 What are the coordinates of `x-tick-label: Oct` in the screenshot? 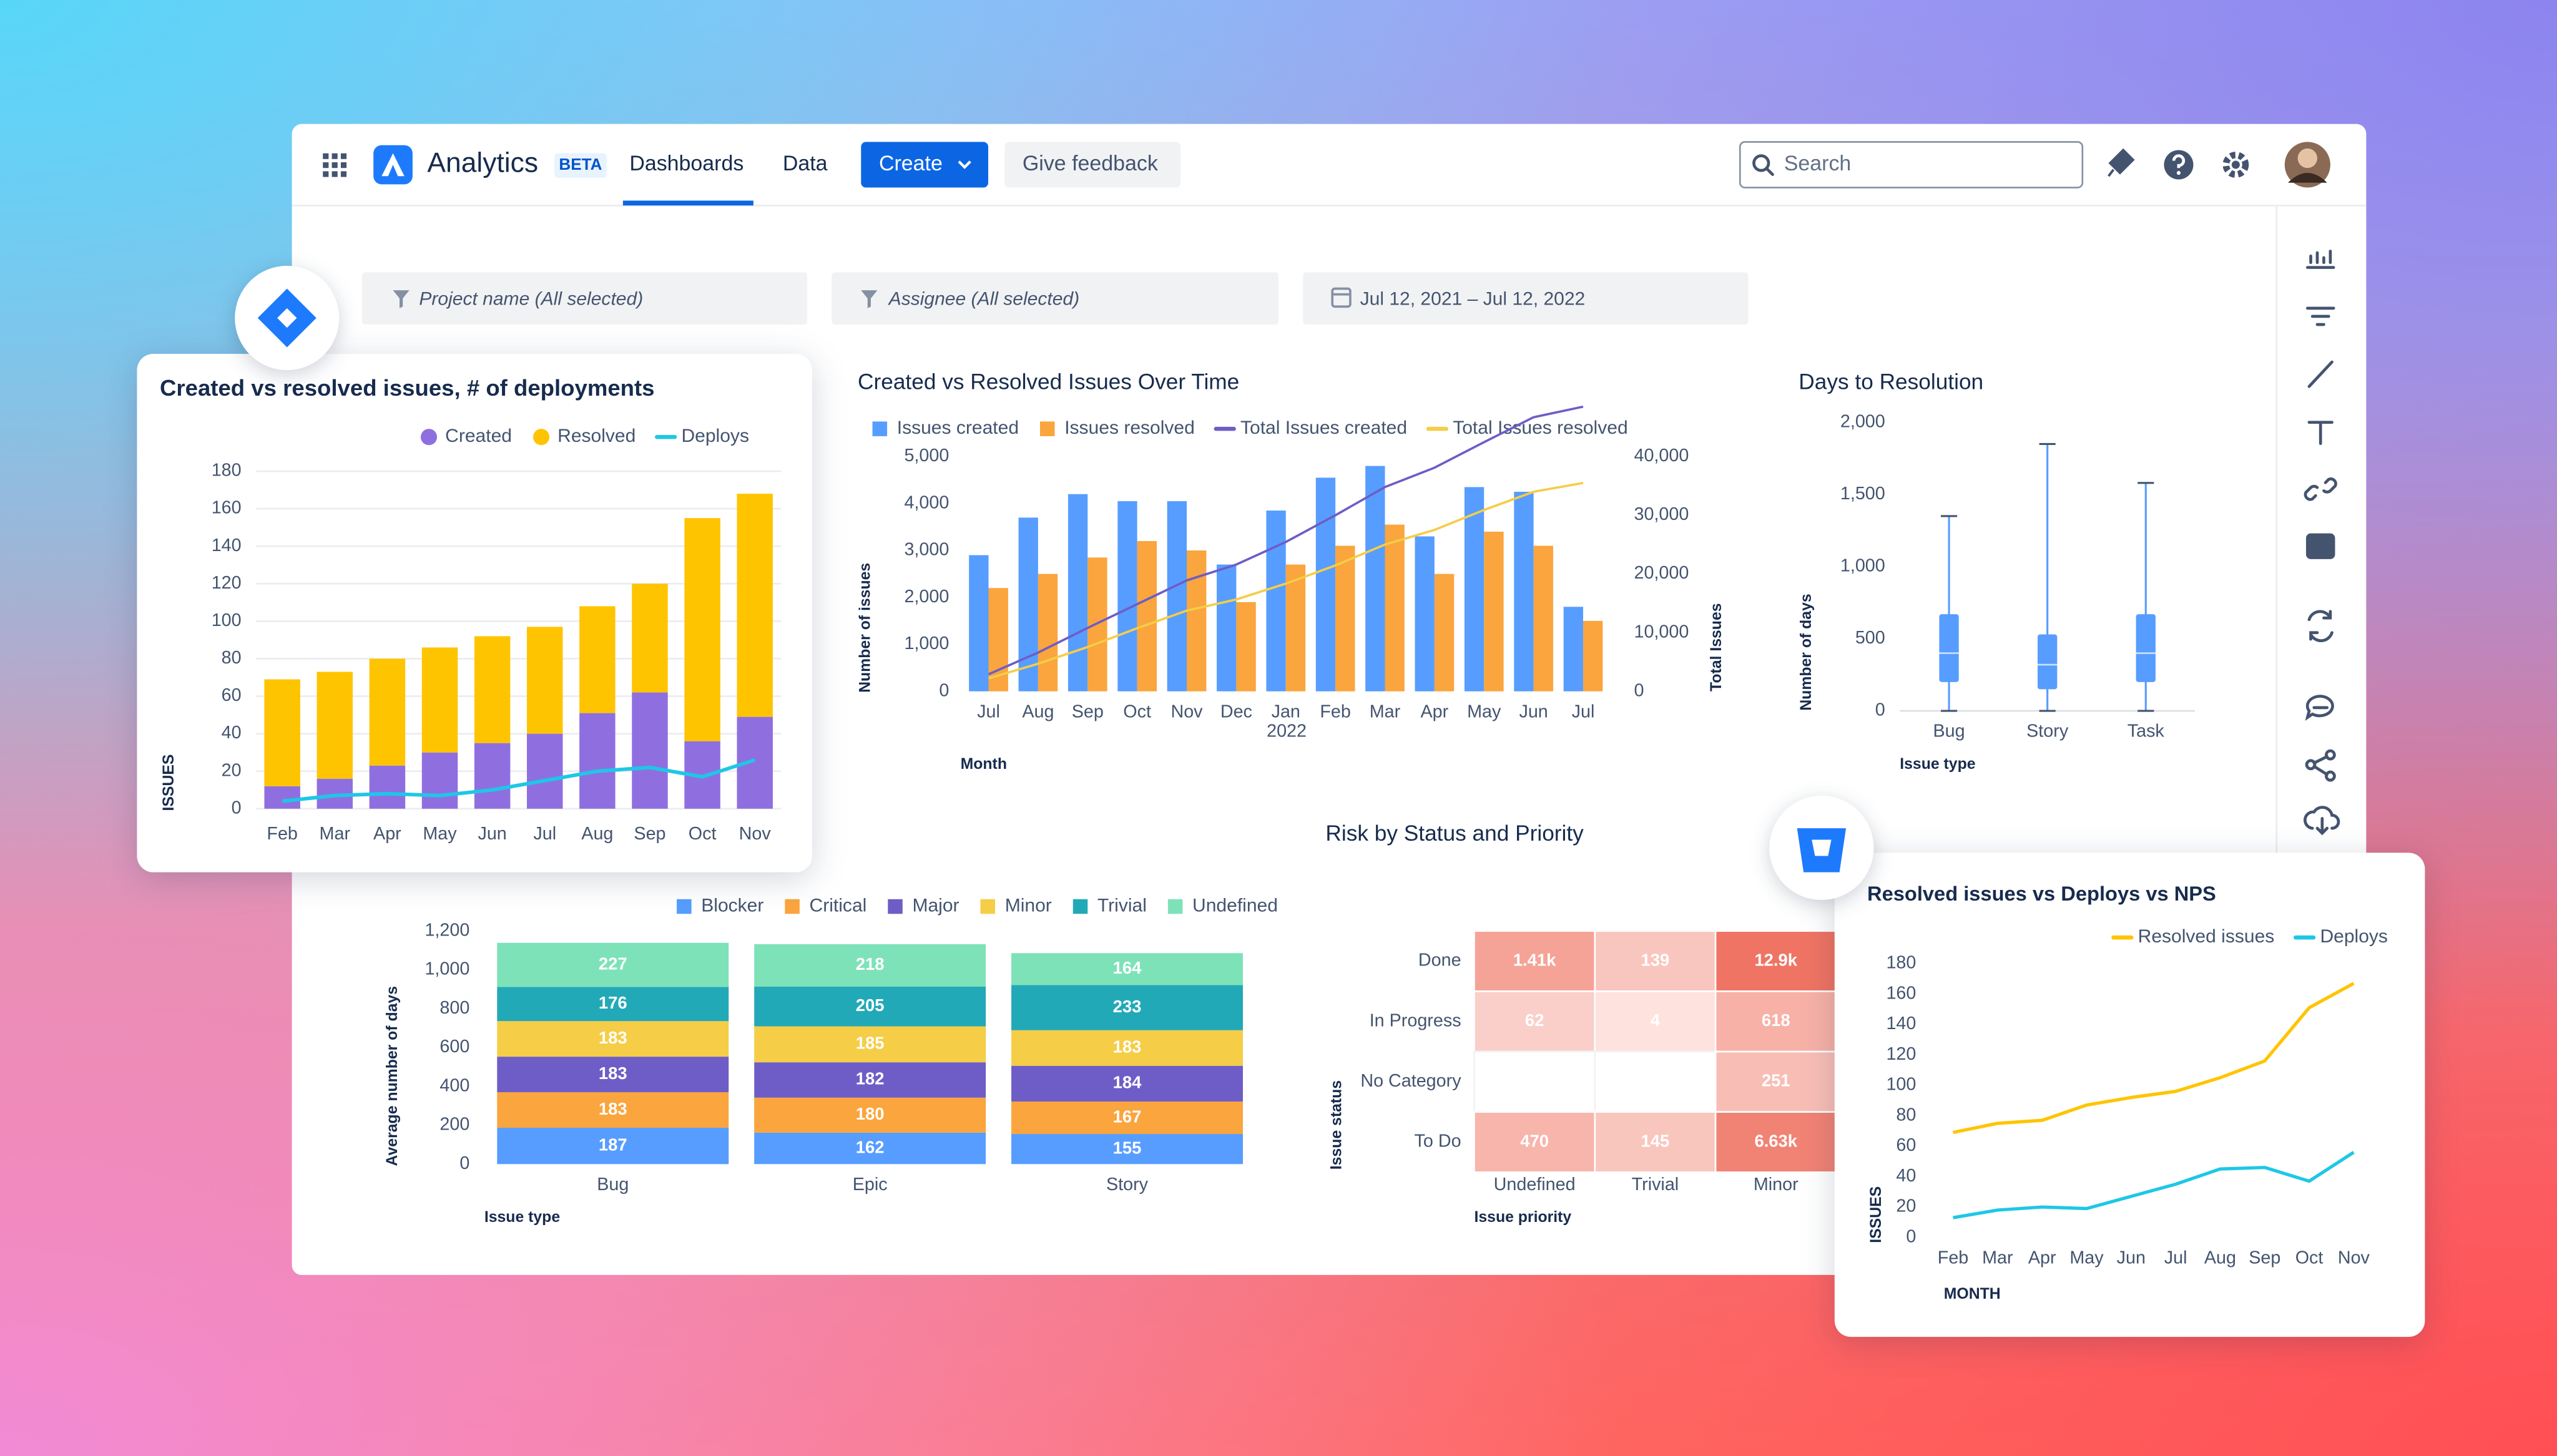 It's located at (2309, 1258).